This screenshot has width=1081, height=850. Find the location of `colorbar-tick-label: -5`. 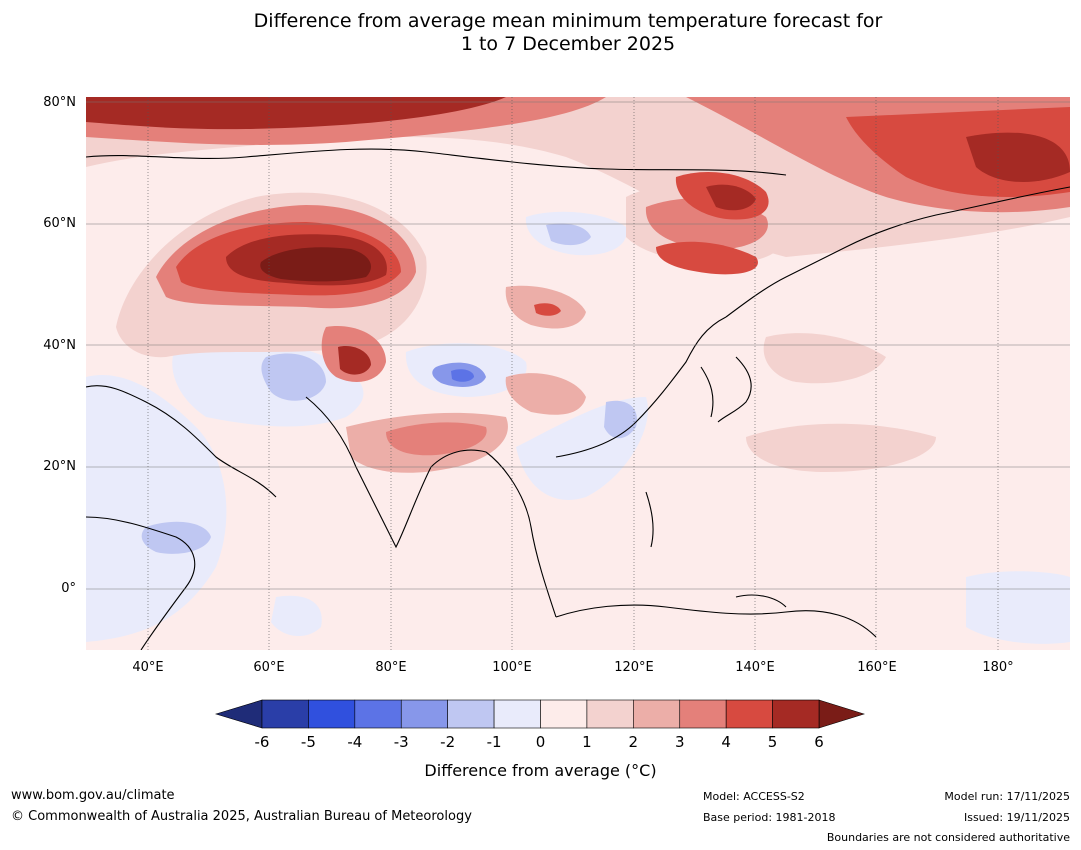

colorbar-tick-label: -5 is located at coordinates (308, 742).